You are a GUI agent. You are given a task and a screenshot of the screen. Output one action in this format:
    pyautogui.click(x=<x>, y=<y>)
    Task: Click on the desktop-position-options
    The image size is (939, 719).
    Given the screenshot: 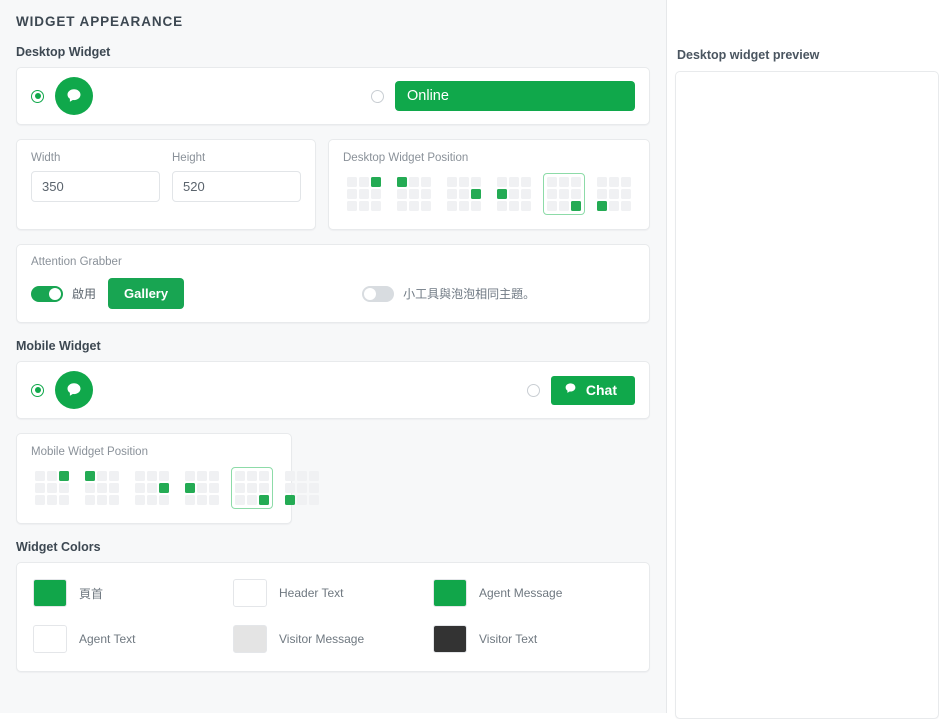 What is the action you would take?
    pyautogui.click(x=489, y=194)
    